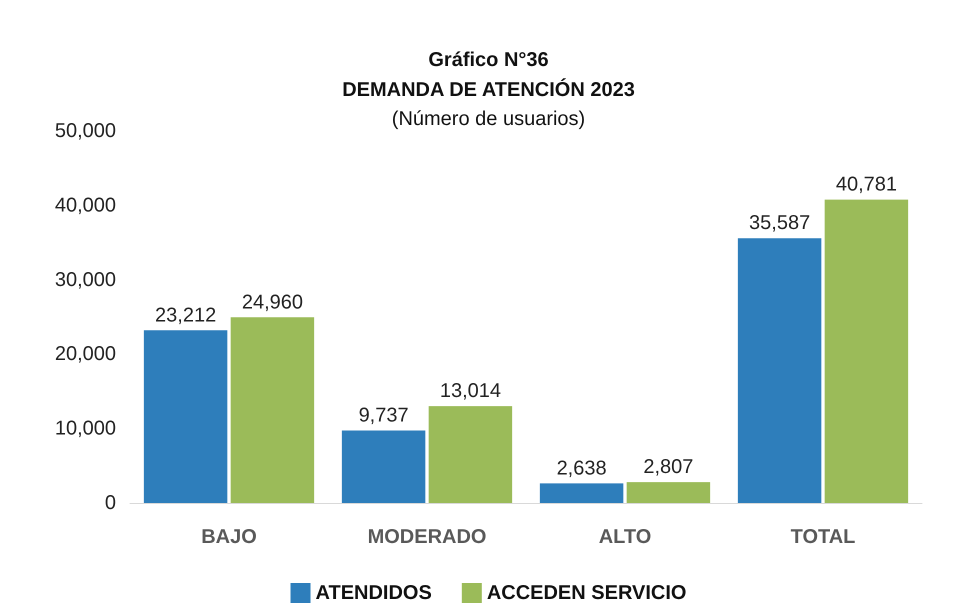 This screenshot has height=612, width=977. What do you see at coordinates (586, 593) in the screenshot?
I see `legend-label: ACCEDEN SERVICIO` at bounding box center [586, 593].